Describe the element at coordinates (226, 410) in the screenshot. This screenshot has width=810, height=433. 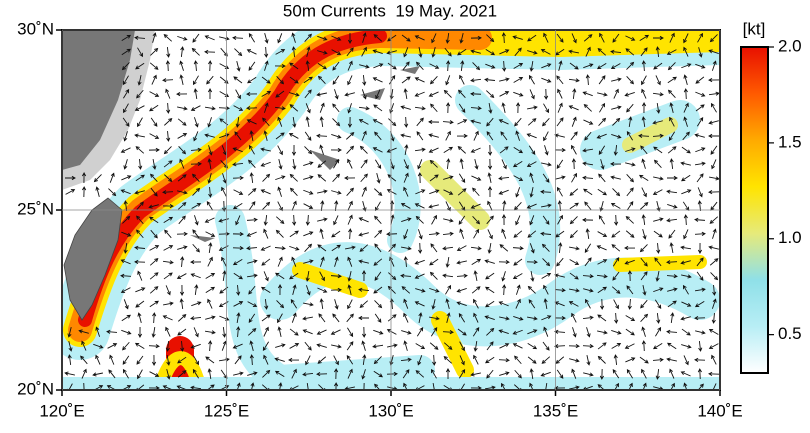
I see `x-tick-label: 125˚E` at that location.